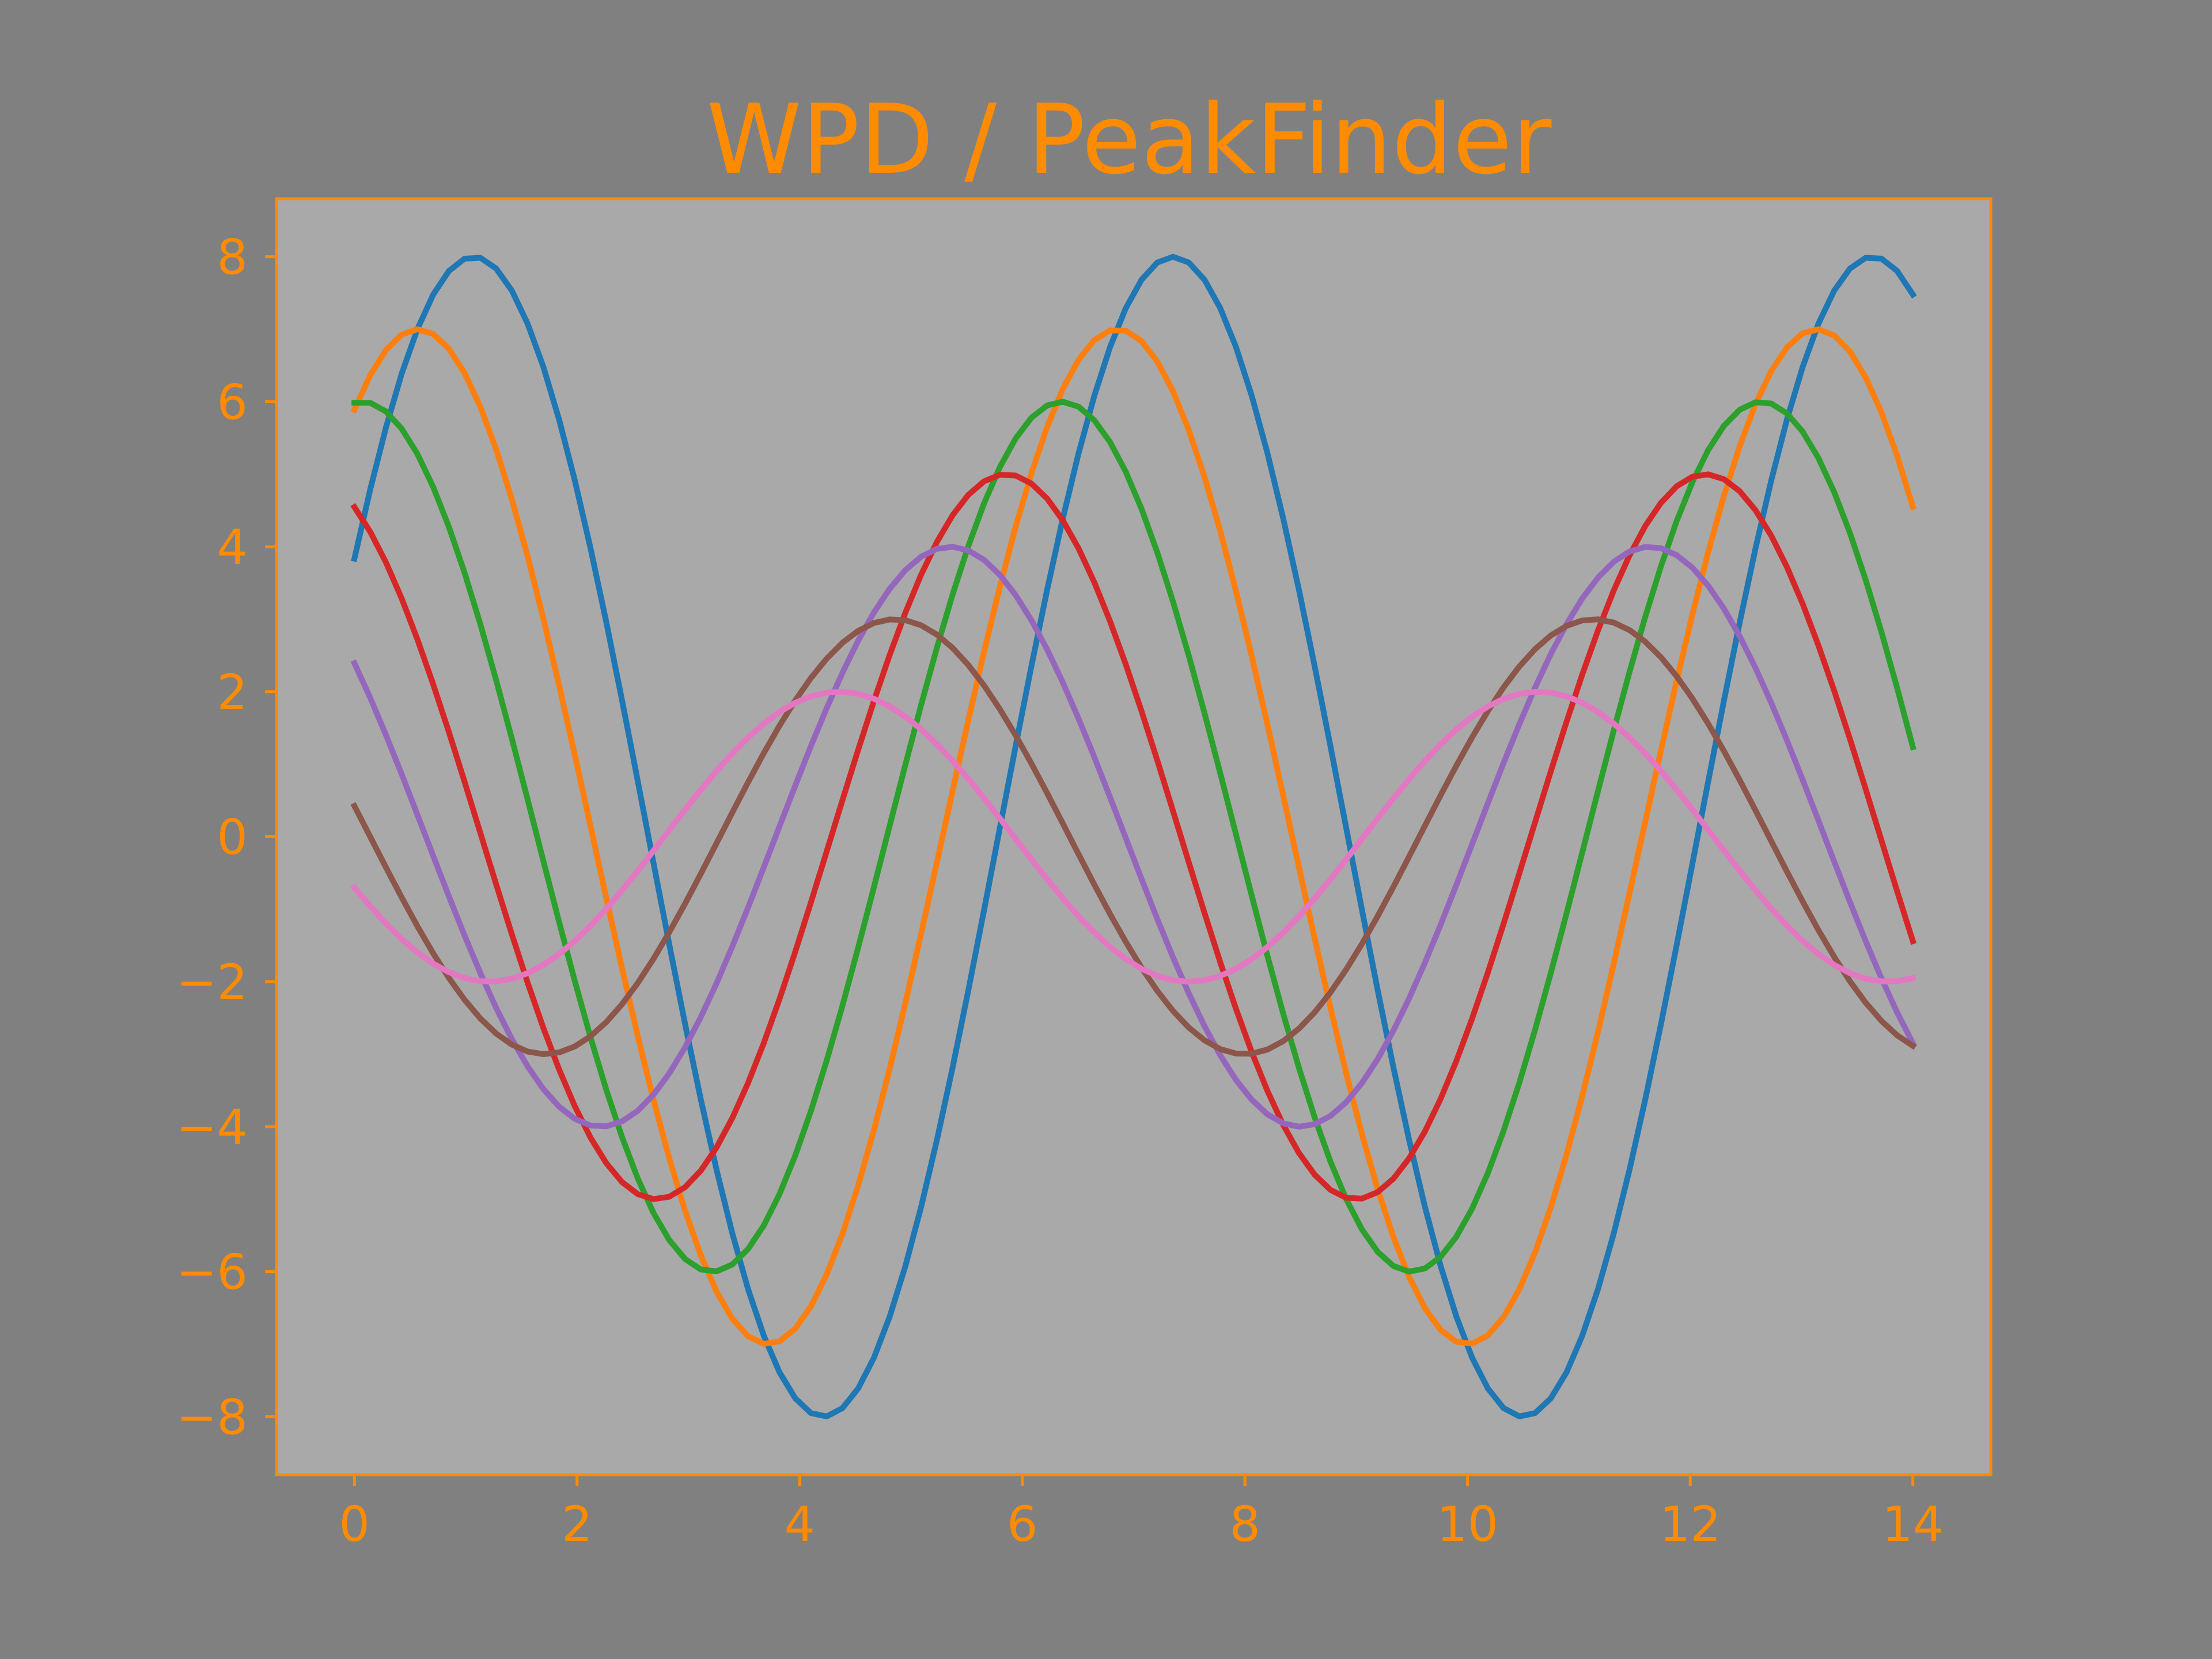 This screenshot has width=2212, height=1659. I want to click on x-tick-label: 10, so click(1467, 1524).